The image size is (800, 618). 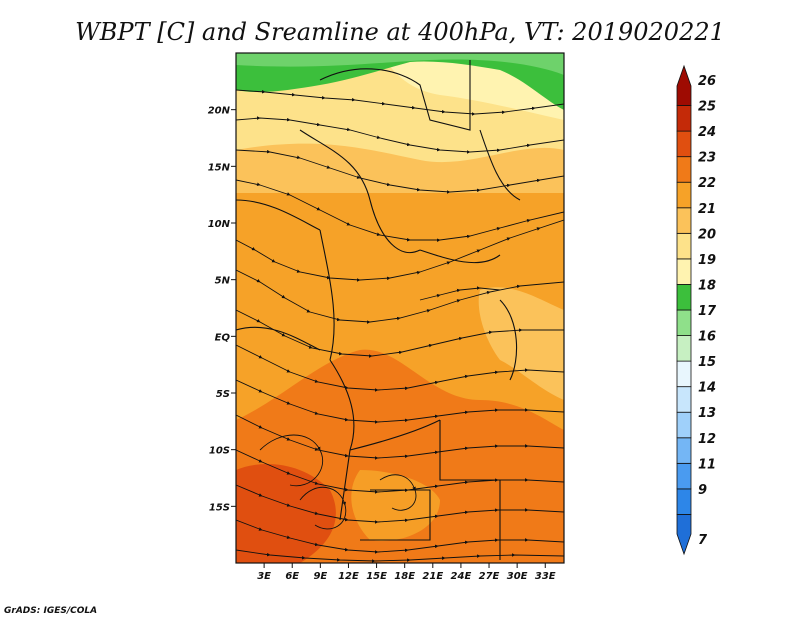 I want to click on x-tick-label: 24E, so click(x=461, y=576).